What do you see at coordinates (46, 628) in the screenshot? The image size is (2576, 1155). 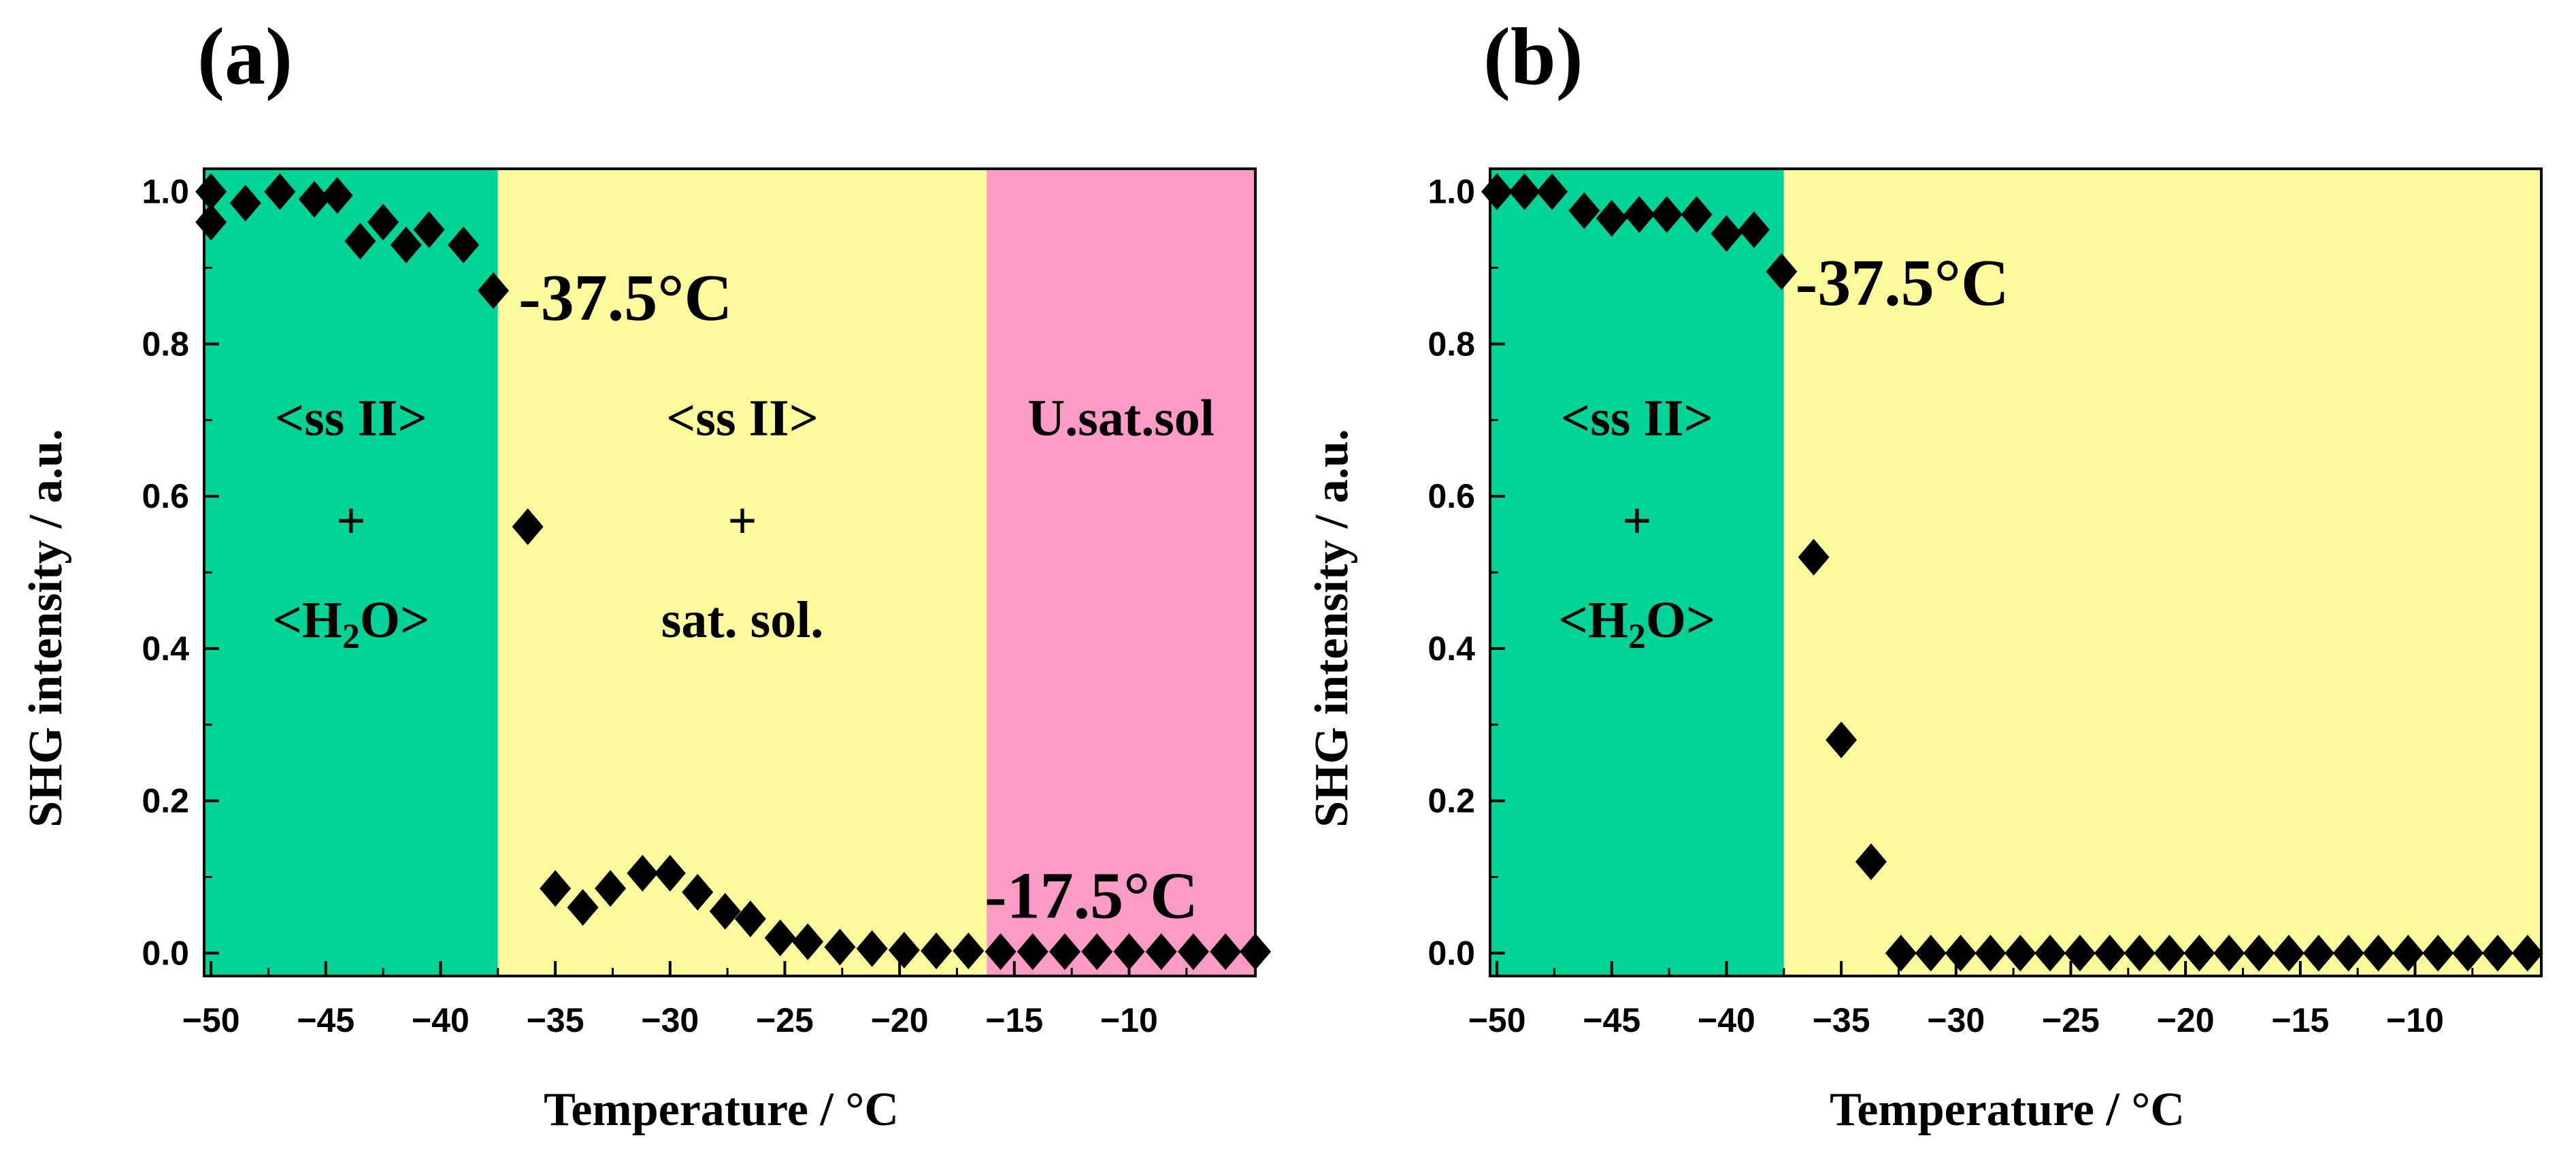 I see `y-axis-title: SHG intensity / a.u.` at bounding box center [46, 628].